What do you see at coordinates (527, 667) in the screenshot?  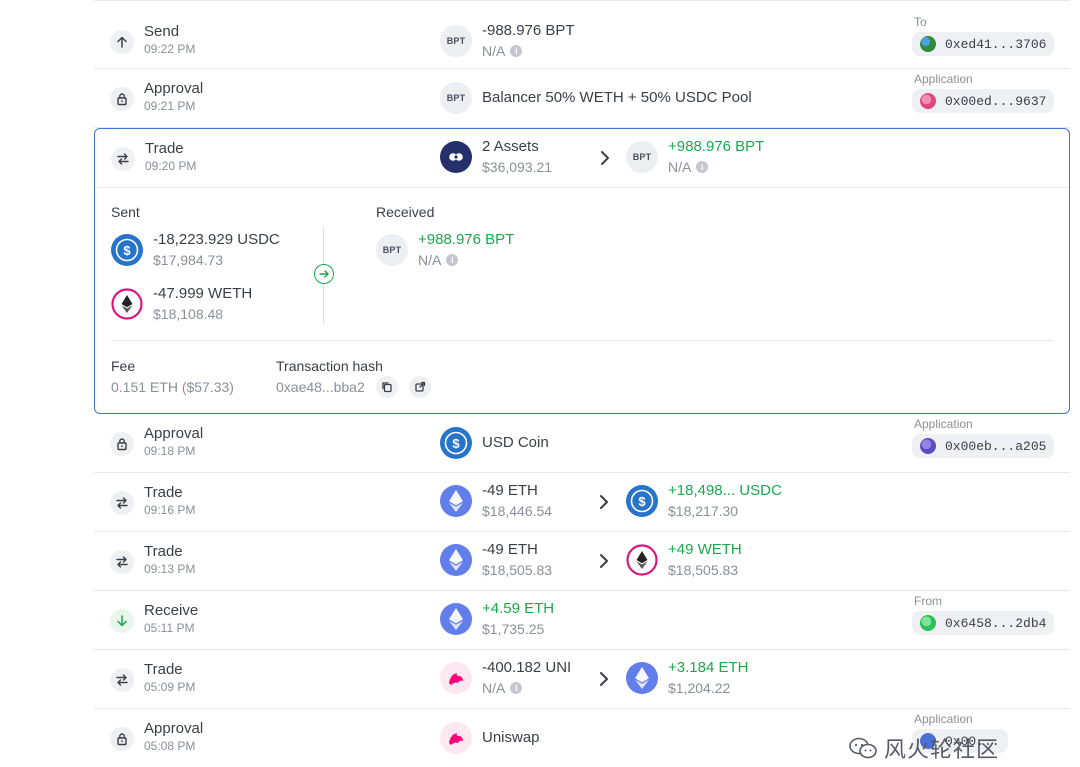 I see `from-amount: -400.182 UNI` at bounding box center [527, 667].